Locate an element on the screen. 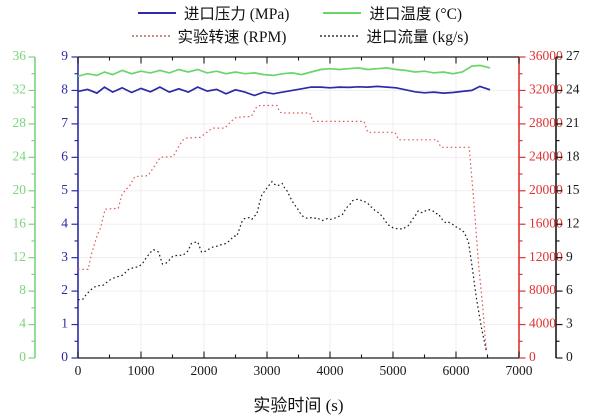  legend-row-2: 实验转速 (RPM) 进口流量 (kg/s) is located at coordinates (300, 36).